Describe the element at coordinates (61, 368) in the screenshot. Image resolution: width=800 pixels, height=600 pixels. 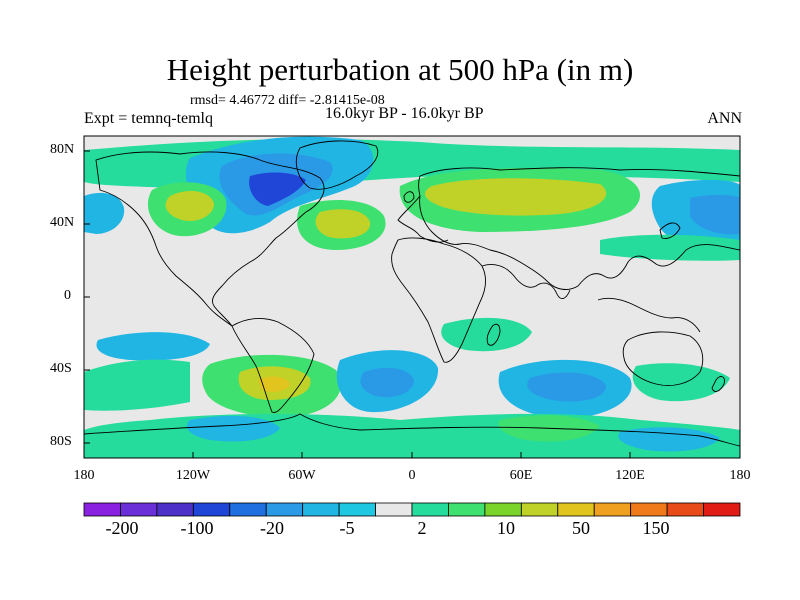
I see `y-tick-label: 40S` at that location.